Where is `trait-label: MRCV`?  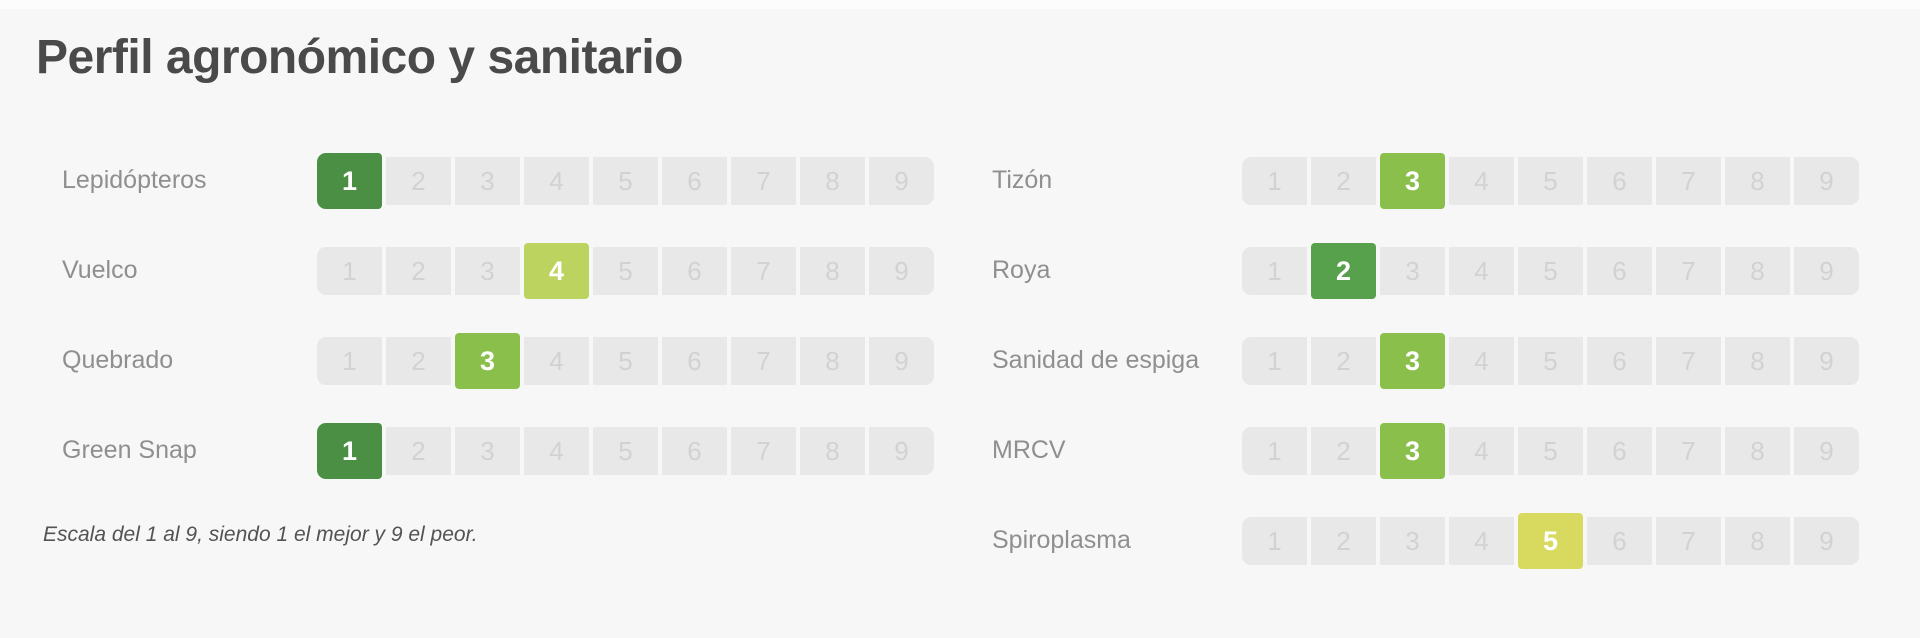 trait-label: MRCV is located at coordinates (1029, 450).